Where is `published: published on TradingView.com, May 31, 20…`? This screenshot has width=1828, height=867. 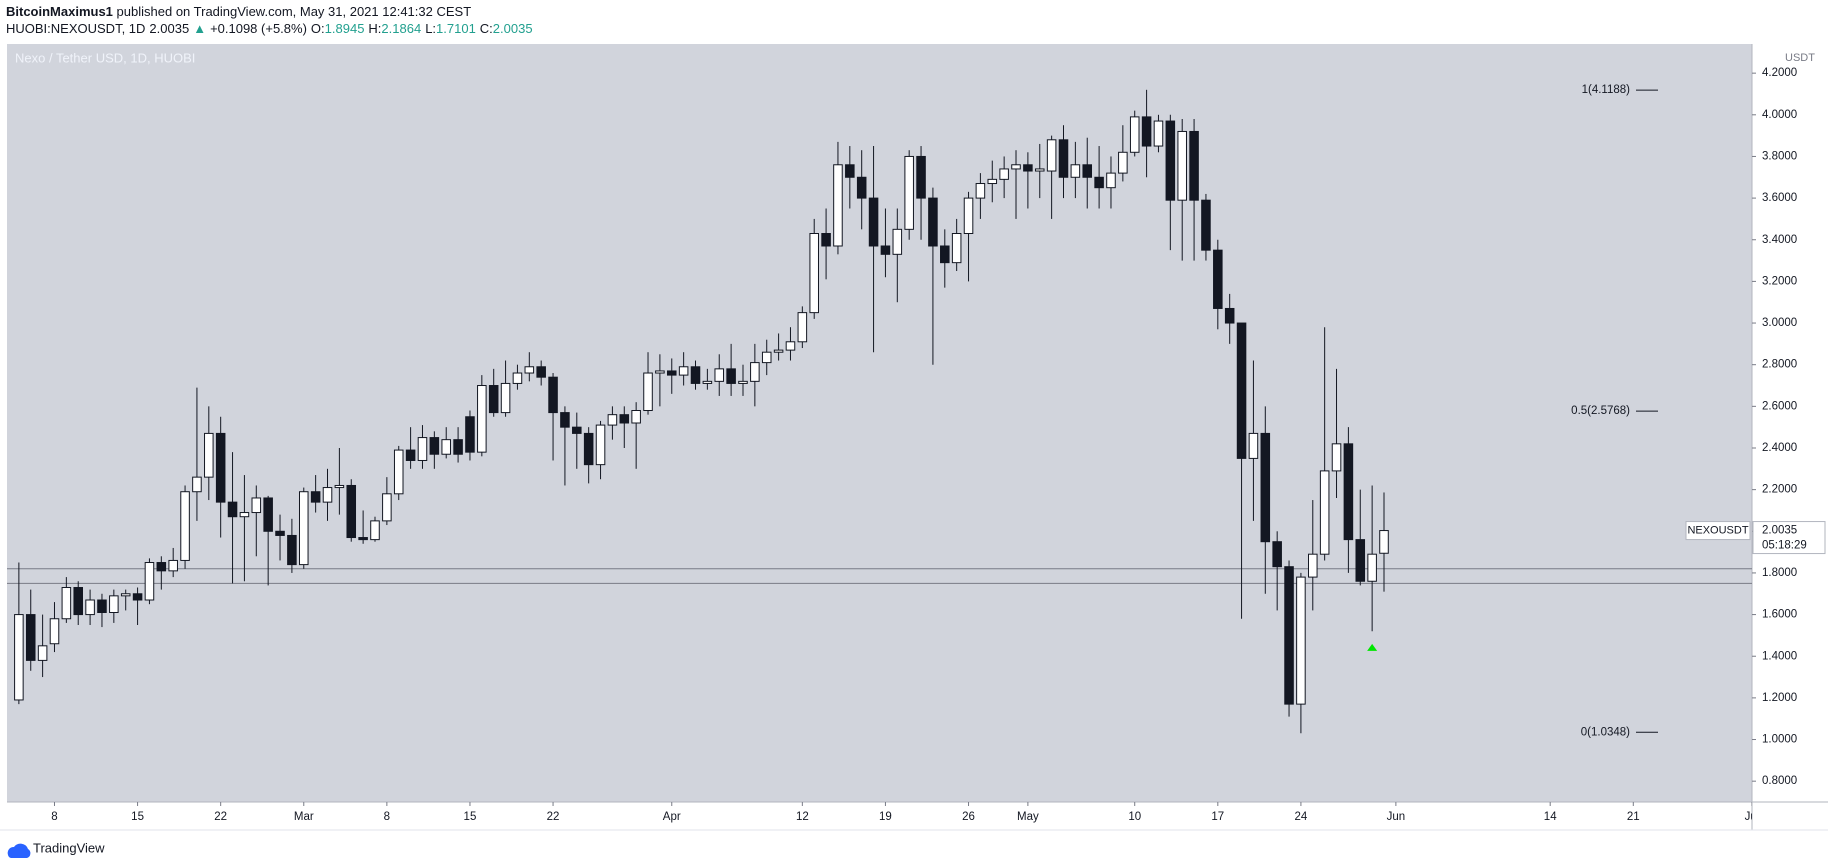 published: published on TradingView.com, May 31, 20… is located at coordinates (294, 11).